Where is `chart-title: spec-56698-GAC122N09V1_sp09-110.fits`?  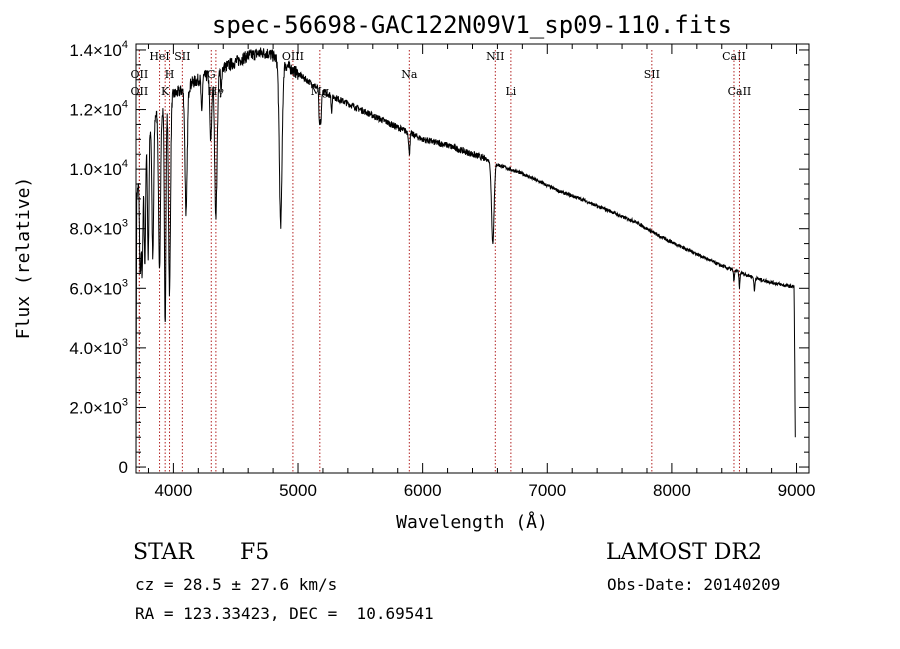
chart-title: spec-56698-GAC122N09V1_sp09-110.fits is located at coordinates (472, 25).